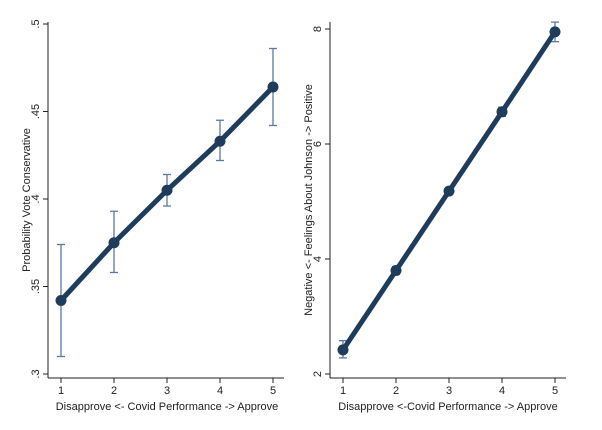 Image resolution: width=602 pixels, height=430 pixels. I want to click on left-x-tick-label: 2, so click(114, 391).